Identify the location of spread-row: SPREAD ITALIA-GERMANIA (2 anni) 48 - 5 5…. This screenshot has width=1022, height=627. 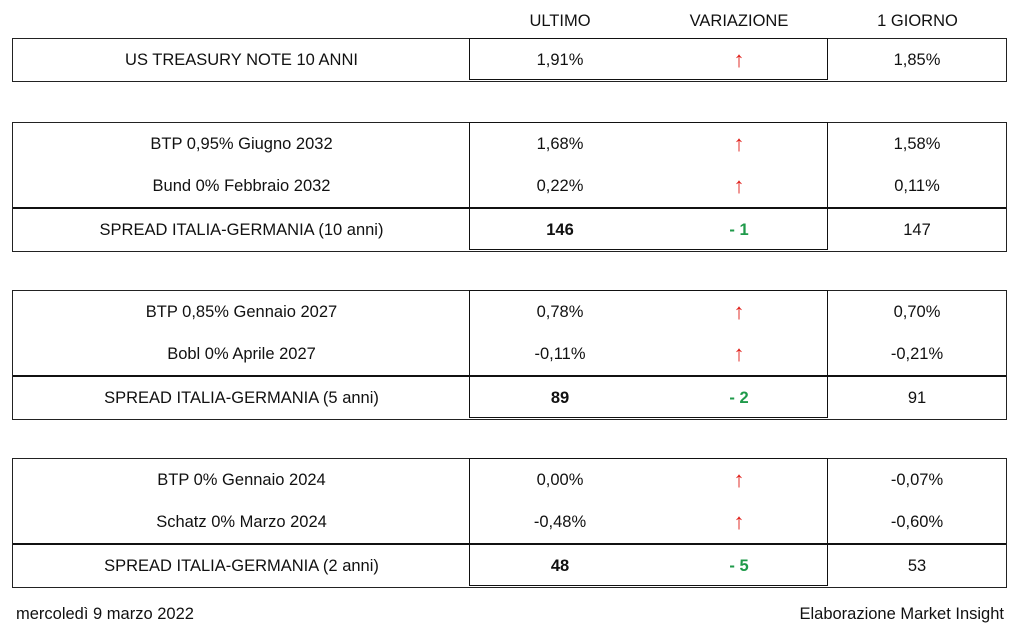
(509, 565).